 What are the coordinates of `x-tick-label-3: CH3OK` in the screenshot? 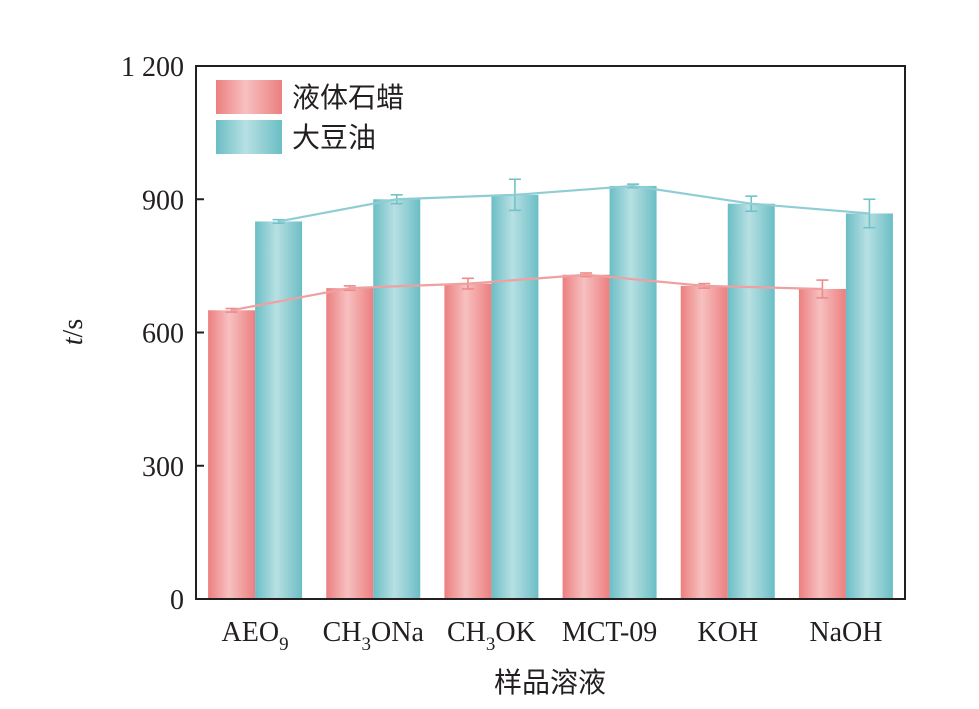 It's located at (491, 636).